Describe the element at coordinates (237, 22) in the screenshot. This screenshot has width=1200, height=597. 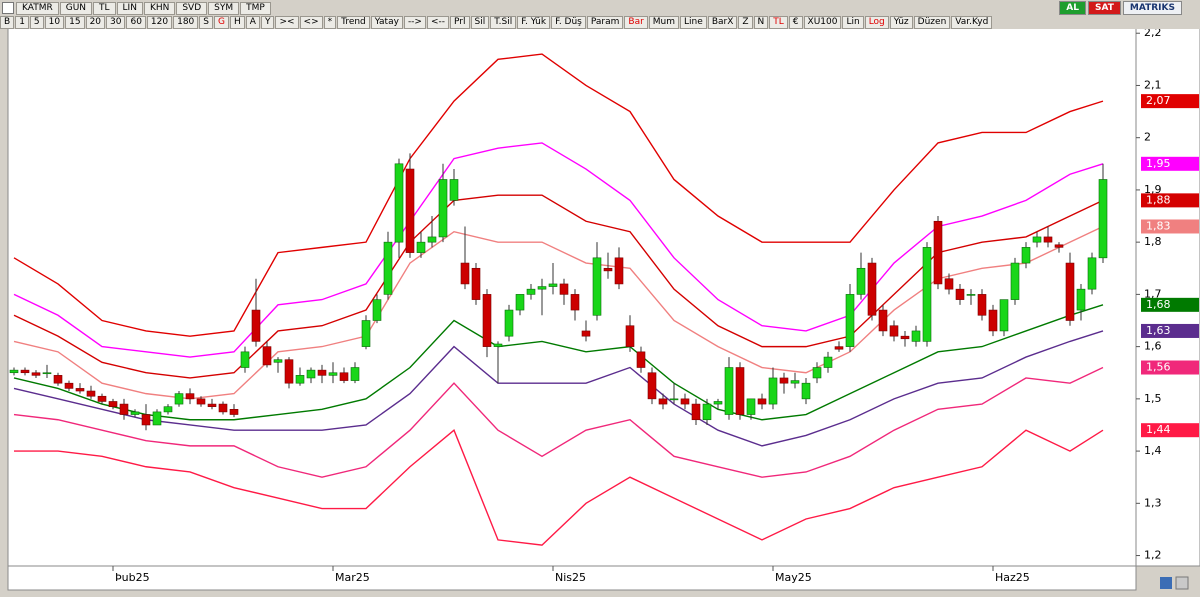
I see `toolbar-button: H` at that location.